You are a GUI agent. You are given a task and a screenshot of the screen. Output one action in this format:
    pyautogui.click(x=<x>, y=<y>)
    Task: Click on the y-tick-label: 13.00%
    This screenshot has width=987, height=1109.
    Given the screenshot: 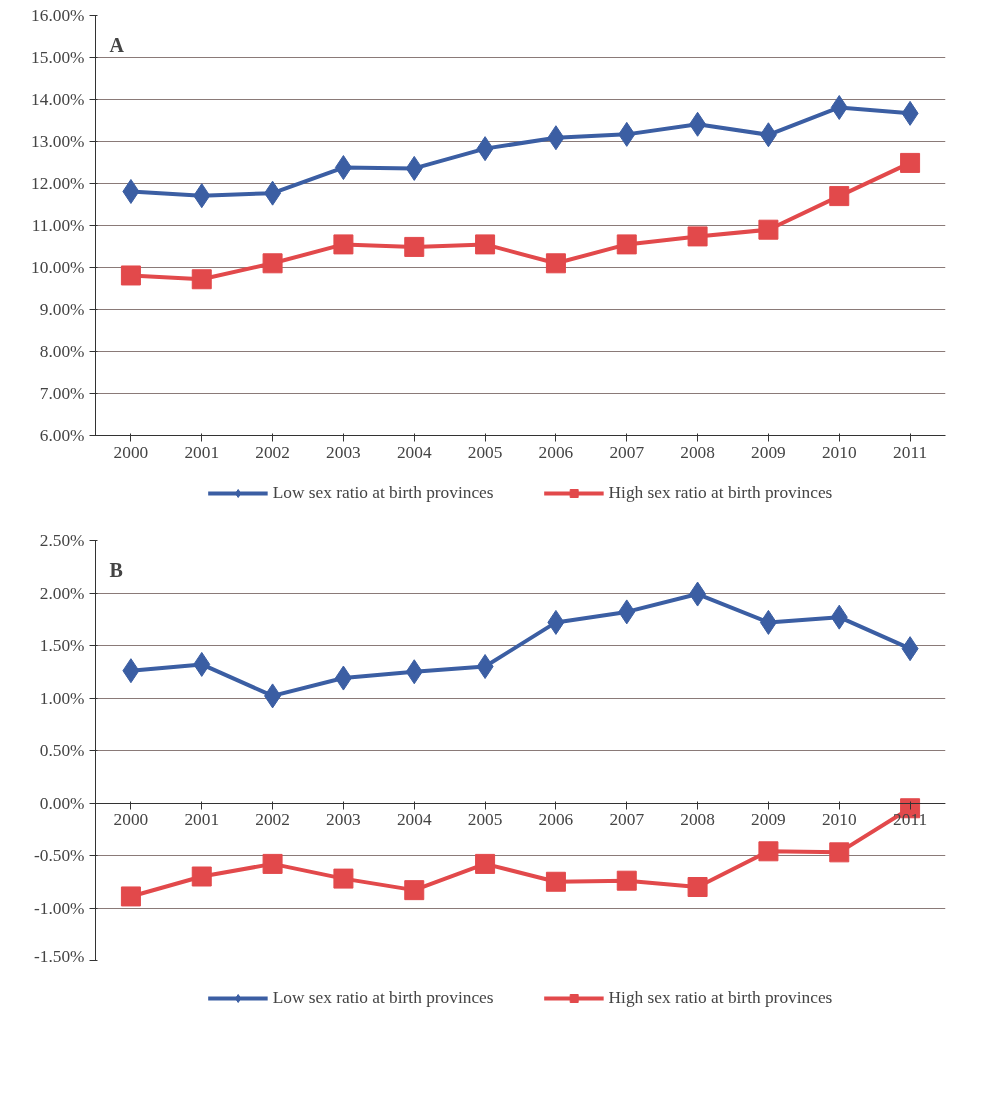 What is the action you would take?
    pyautogui.click(x=58, y=141)
    